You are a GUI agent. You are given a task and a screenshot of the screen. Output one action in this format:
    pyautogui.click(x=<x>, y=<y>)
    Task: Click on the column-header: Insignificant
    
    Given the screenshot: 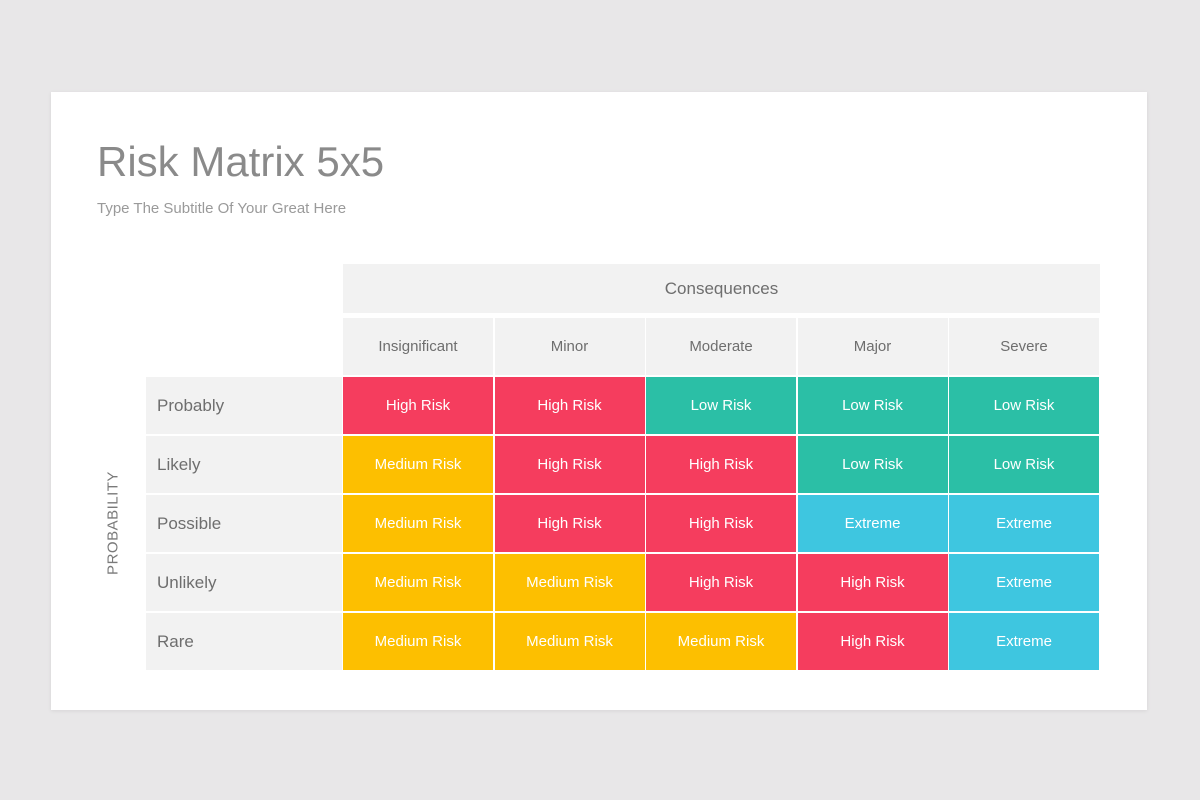 What is the action you would take?
    pyautogui.click(x=418, y=346)
    